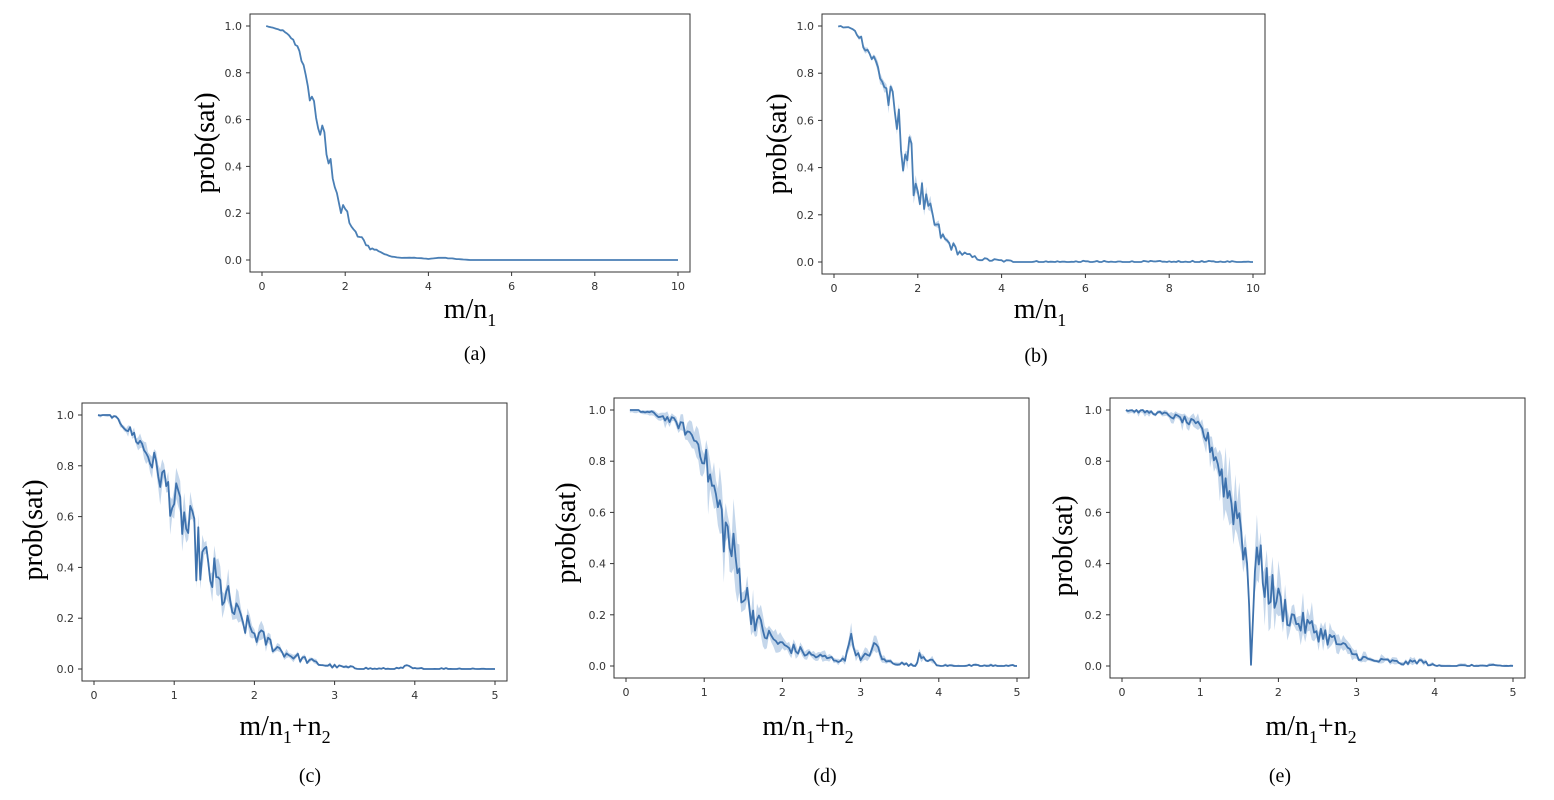  I want to click on panel-caption: (a), so click(475, 354).